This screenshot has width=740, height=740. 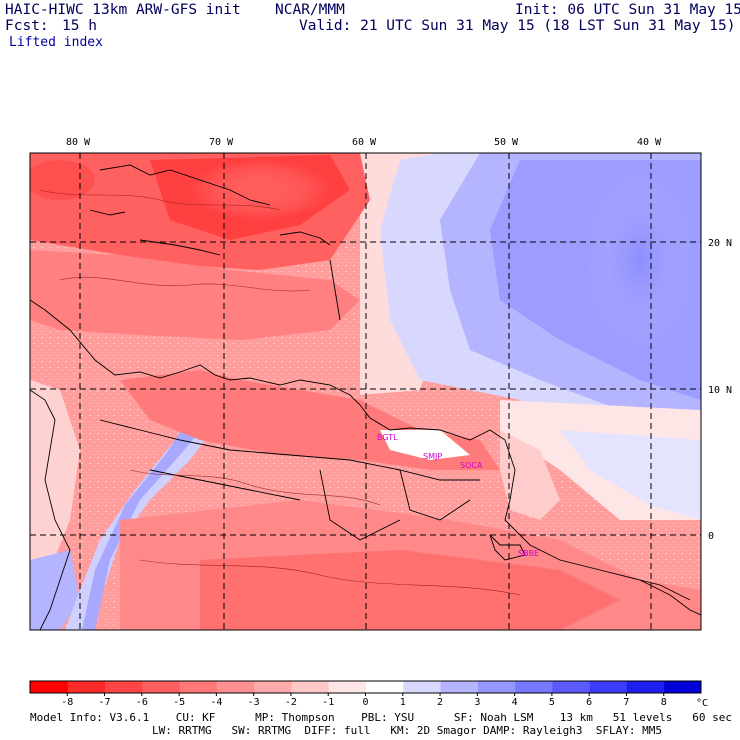 I want to click on init-time: Init: 06 UTC Sun 31 May 15, so click(x=627, y=10).